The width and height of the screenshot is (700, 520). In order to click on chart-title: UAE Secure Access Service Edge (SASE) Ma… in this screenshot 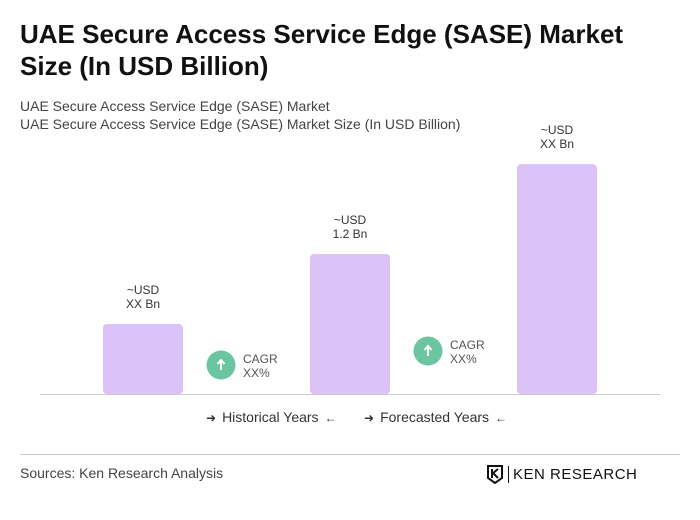, I will do `click(322, 50)`.